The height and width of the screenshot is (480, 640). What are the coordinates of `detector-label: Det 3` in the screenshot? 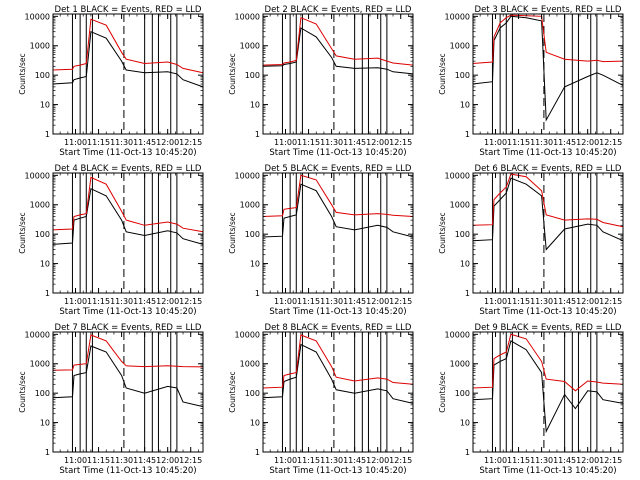 It's located at (488, 10).